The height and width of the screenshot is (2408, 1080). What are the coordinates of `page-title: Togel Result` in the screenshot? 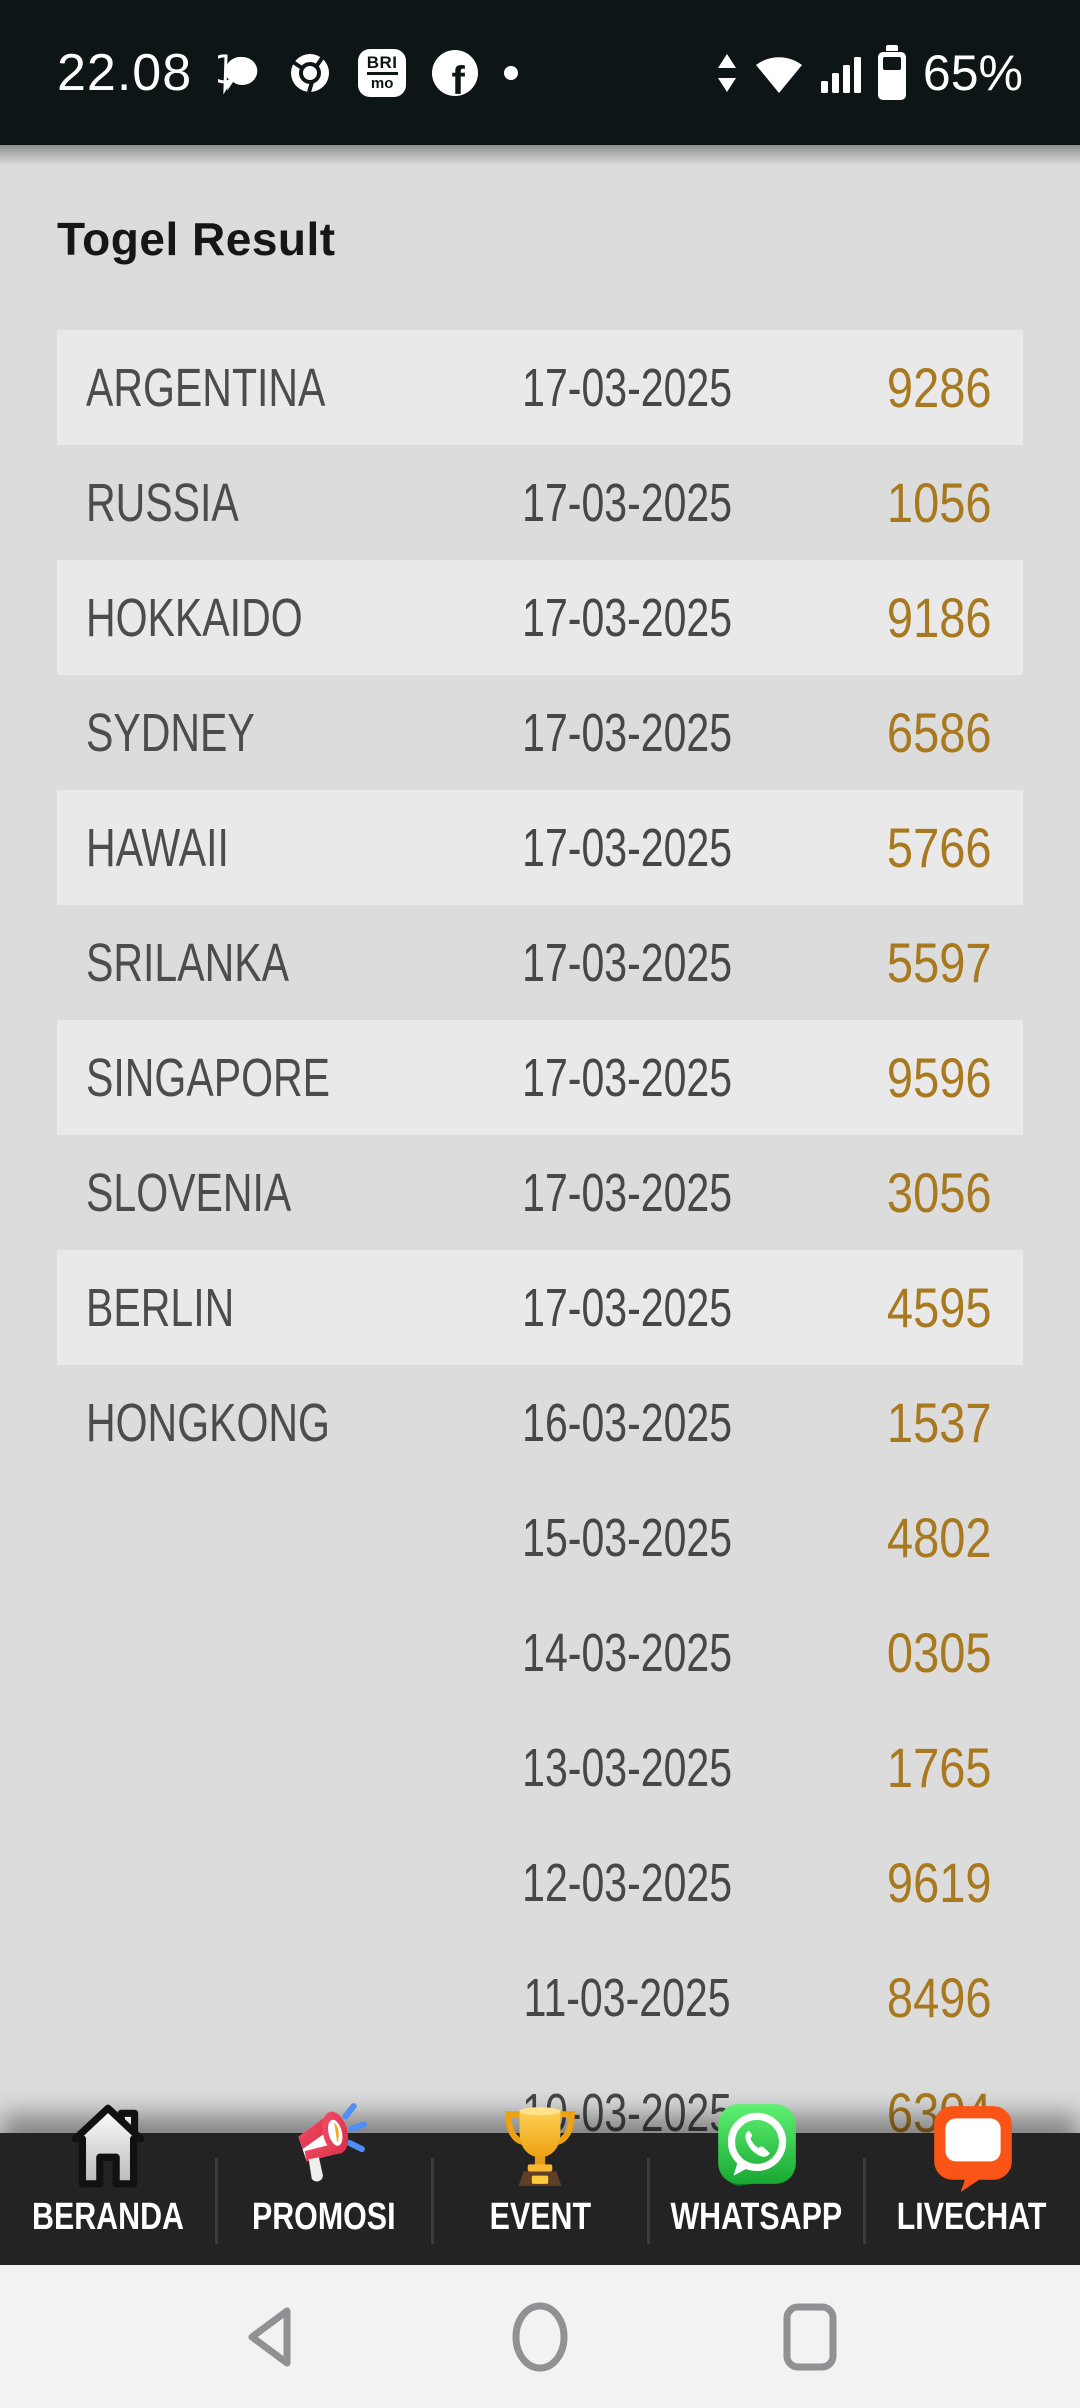 It's located at (196, 239).